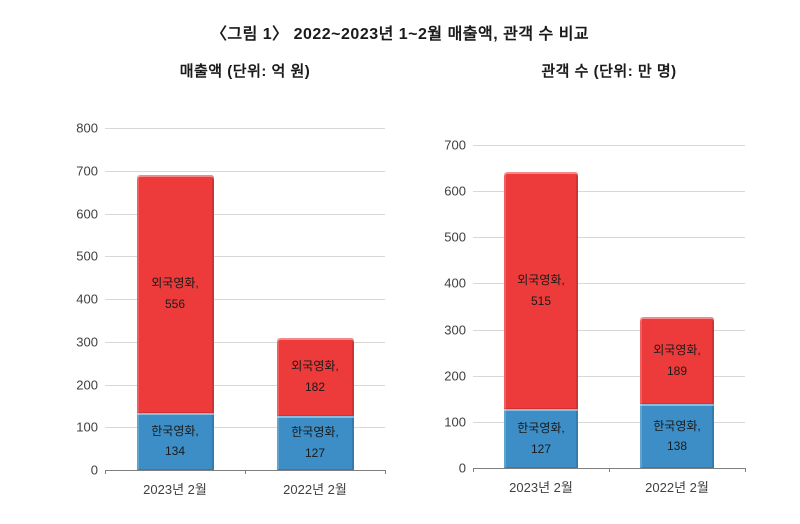 The width and height of the screenshot is (800, 524). I want to click on bar-segment-외국영화: 외국영화, 182, so click(315, 376).